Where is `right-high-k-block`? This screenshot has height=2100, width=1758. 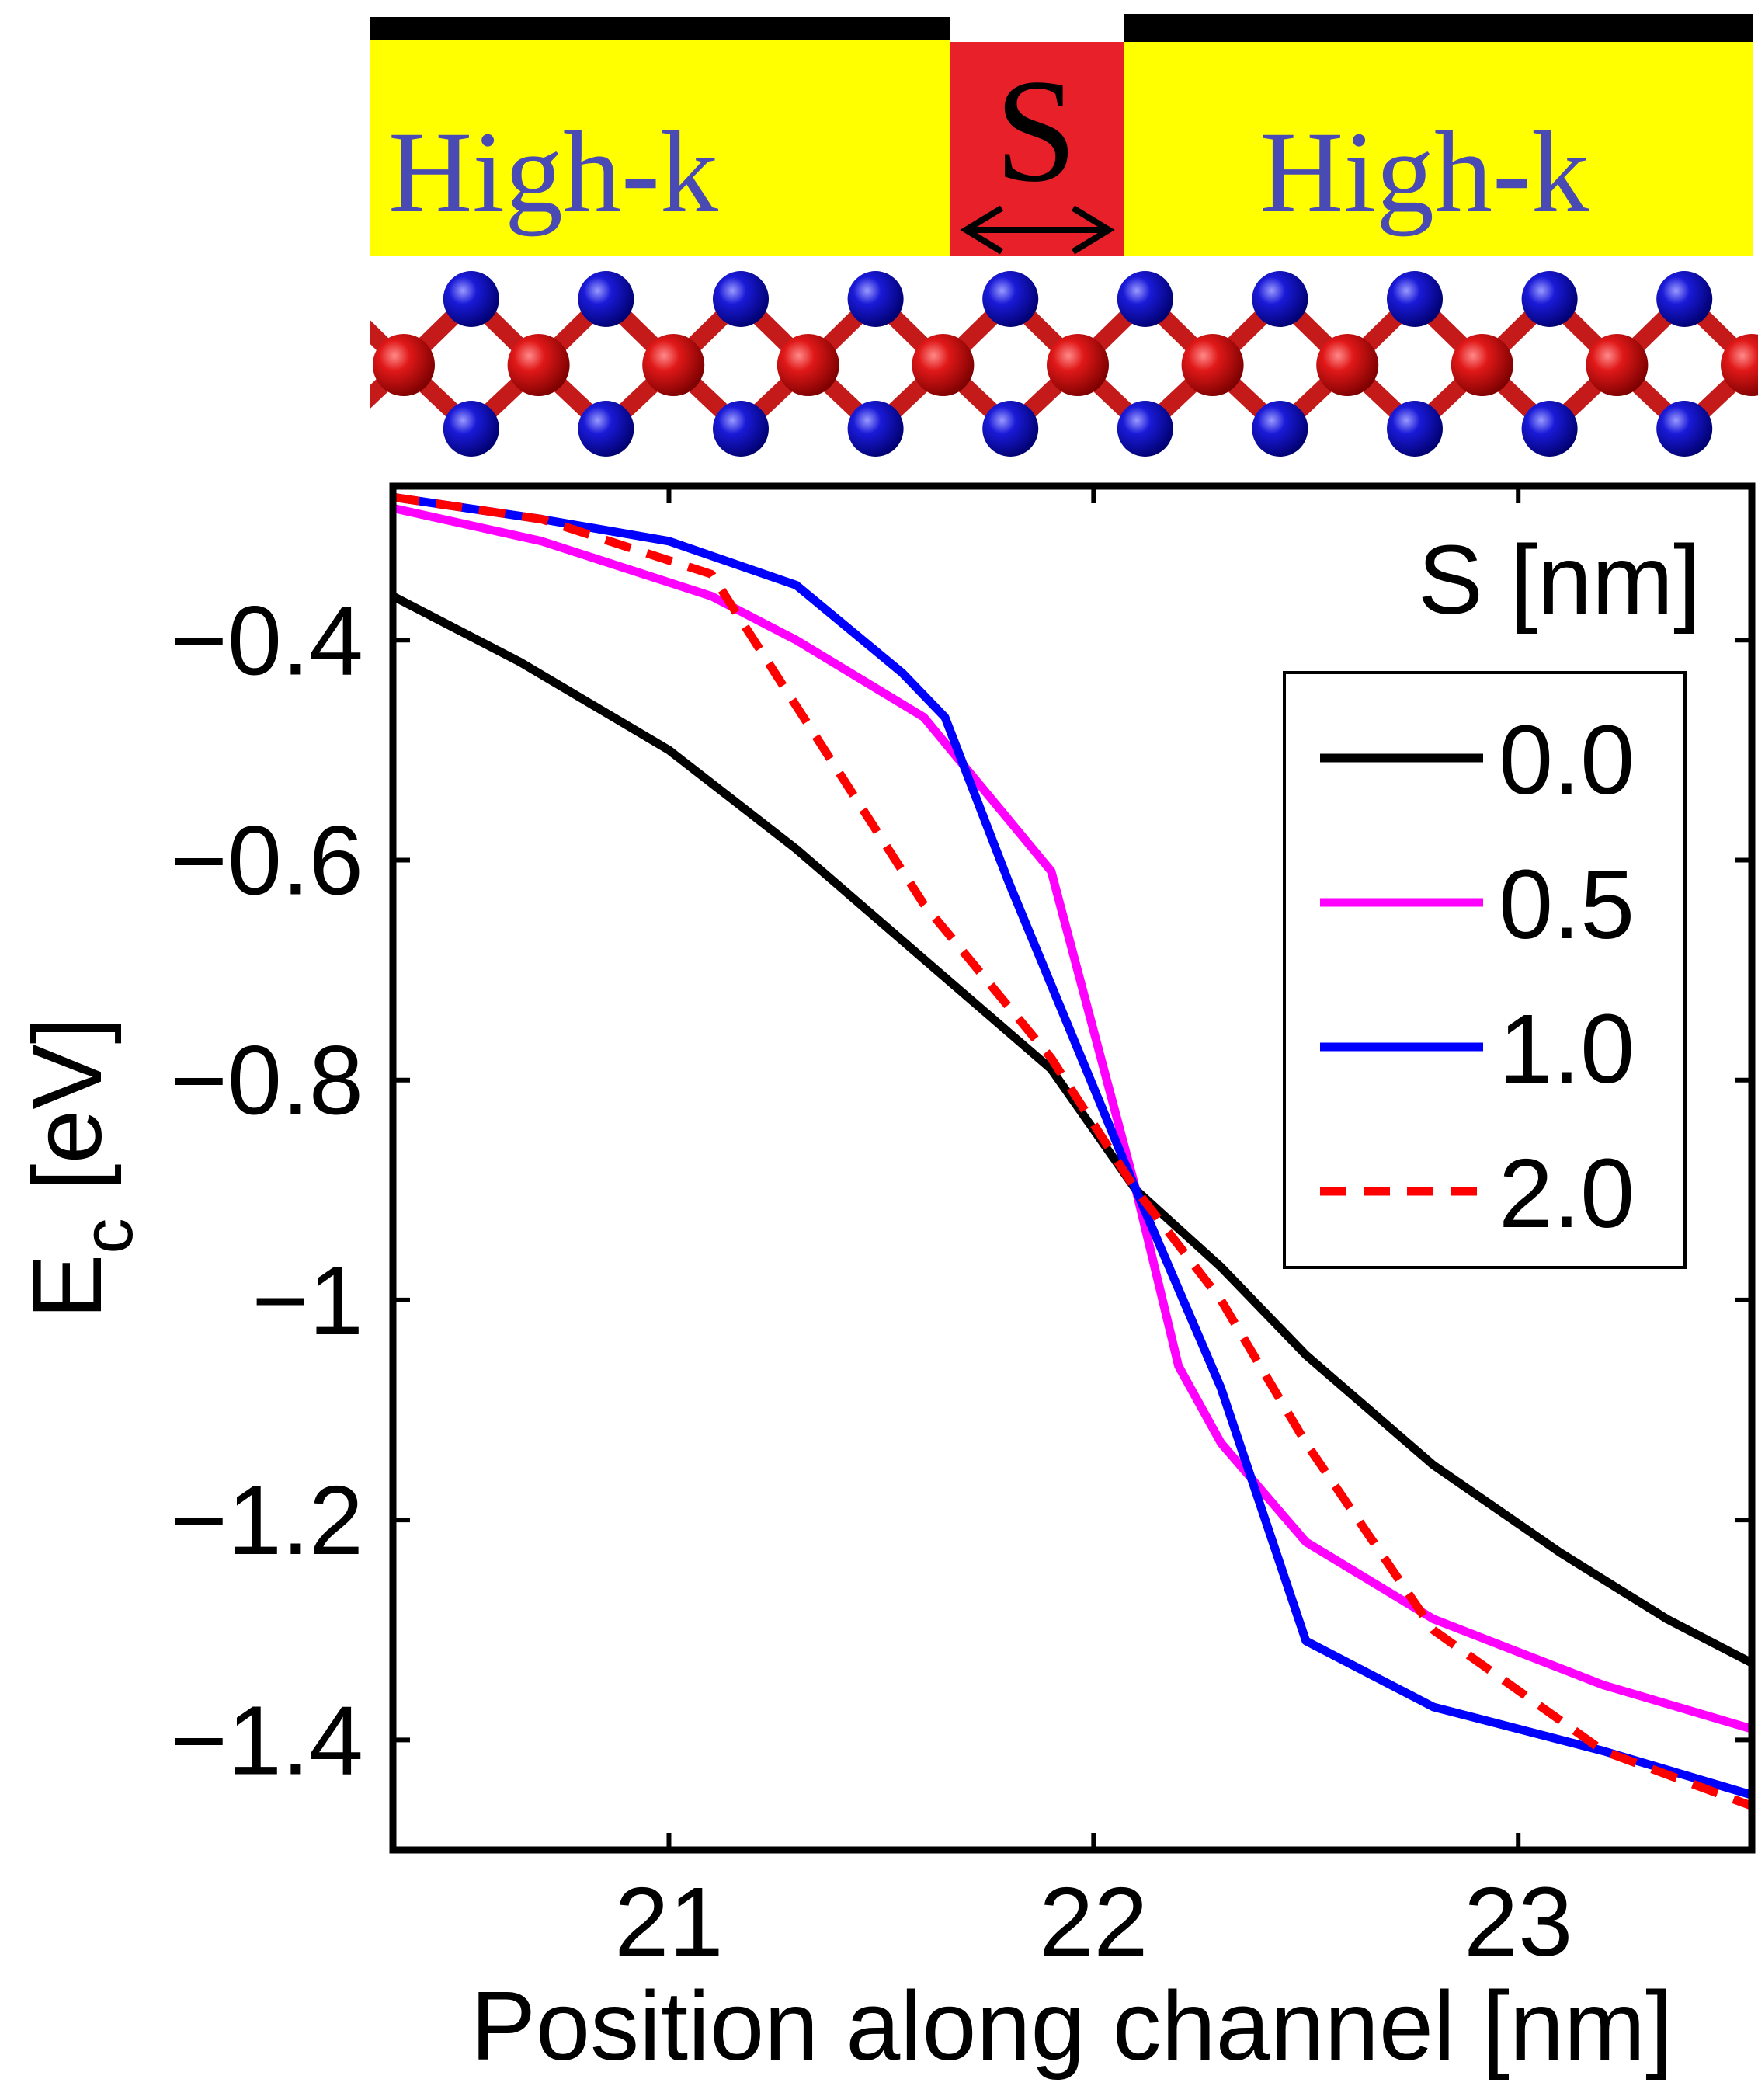
right-high-k-block is located at coordinates (1438, 149).